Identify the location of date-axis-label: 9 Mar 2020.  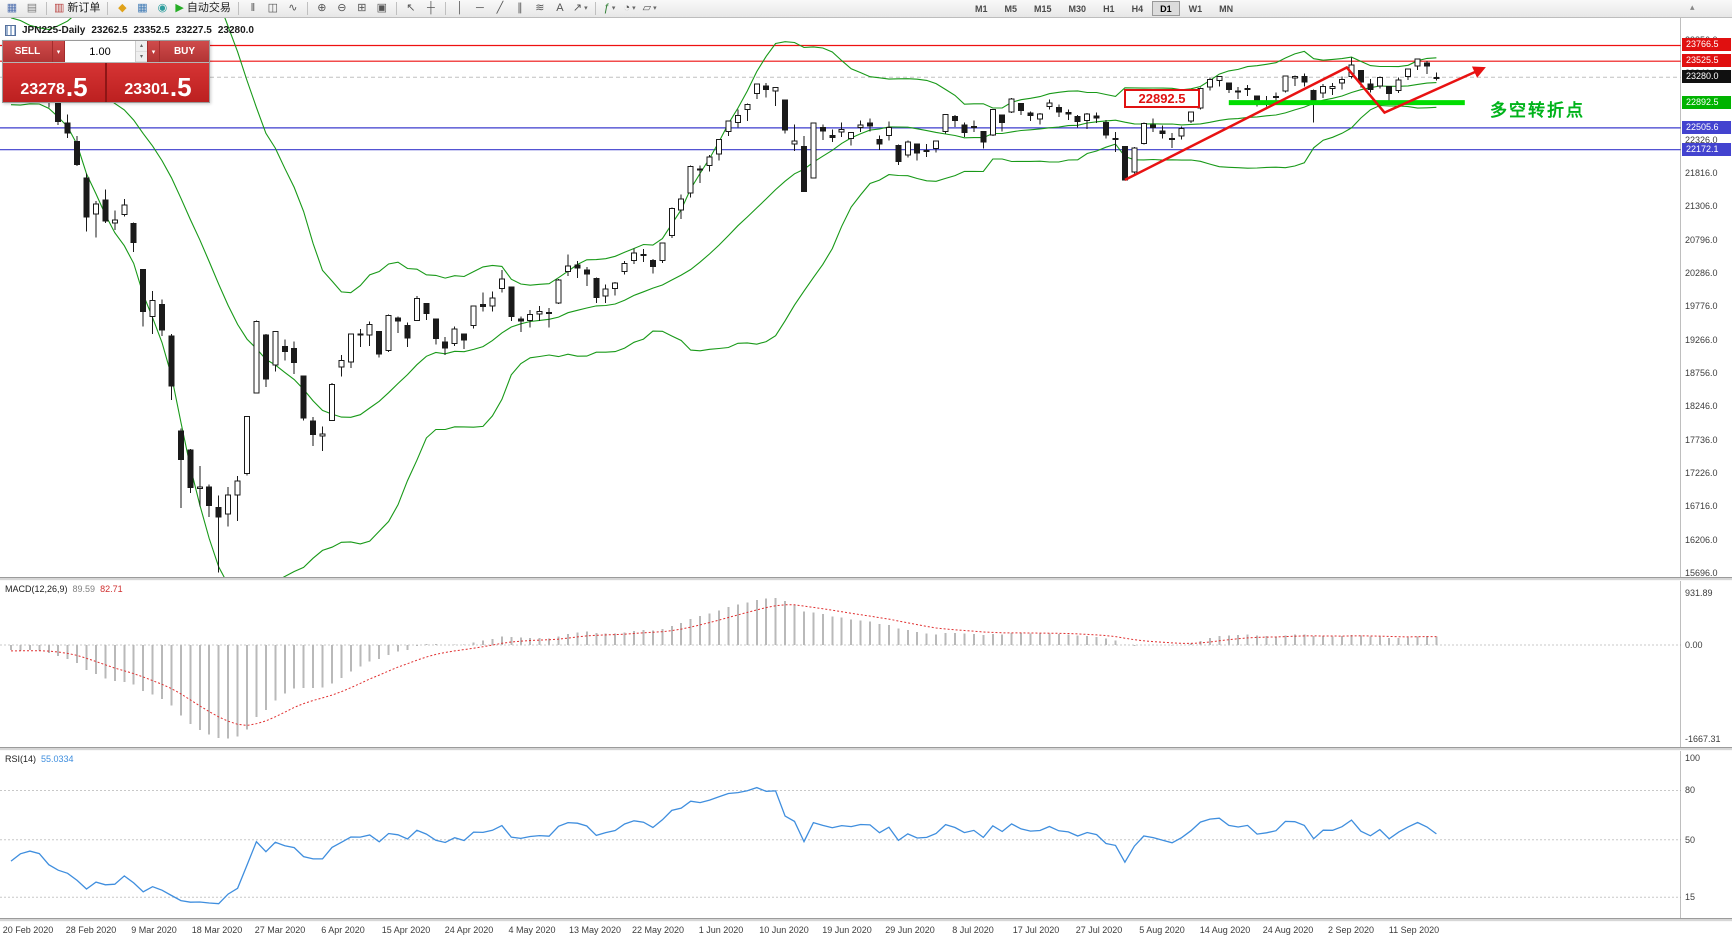
(154, 930).